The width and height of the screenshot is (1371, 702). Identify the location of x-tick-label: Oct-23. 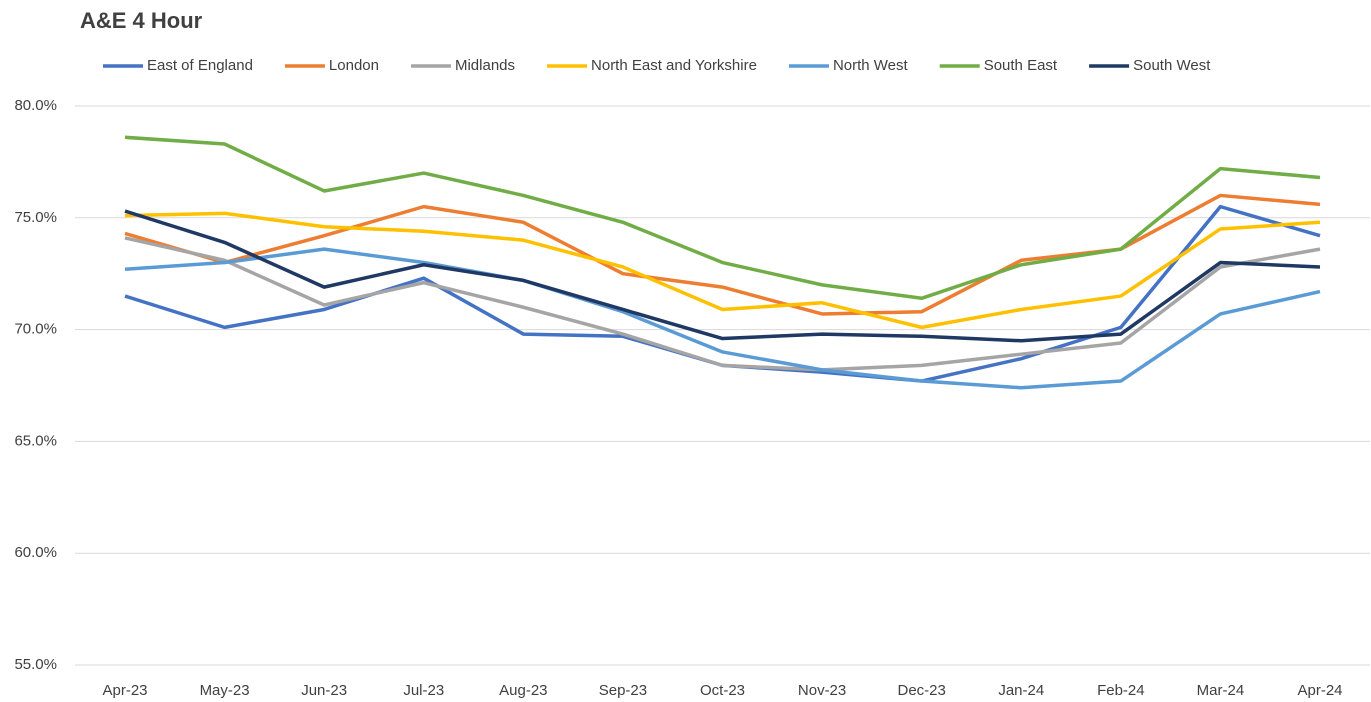
(722, 690).